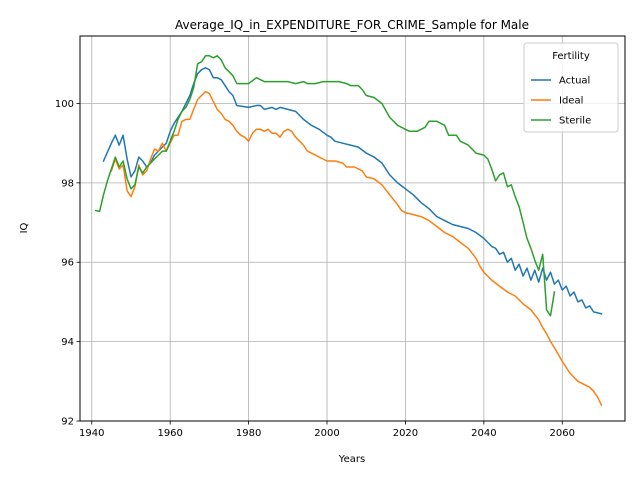  What do you see at coordinates (67, 183) in the screenshot?
I see `y-tick-label: 98` at bounding box center [67, 183].